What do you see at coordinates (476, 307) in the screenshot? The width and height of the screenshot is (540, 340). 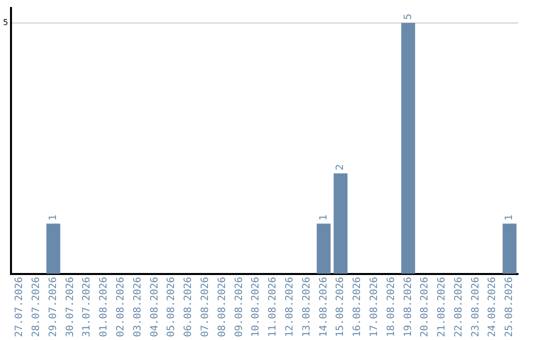 I see `x-tick-label: 23.08.2026` at bounding box center [476, 307].